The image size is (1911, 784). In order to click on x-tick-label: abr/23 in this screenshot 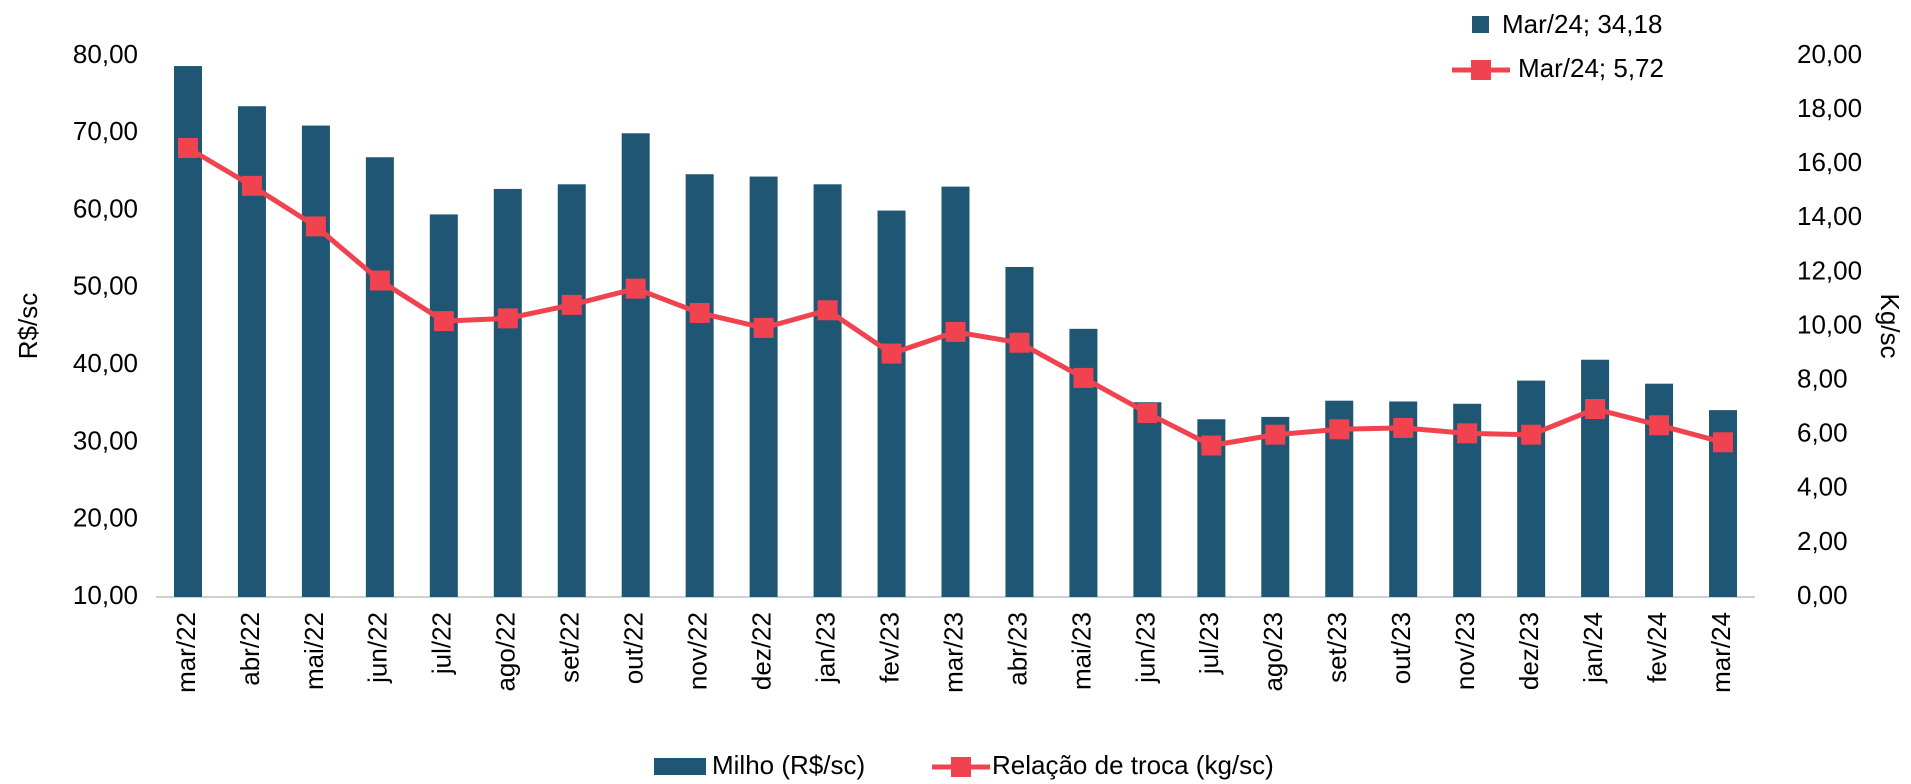, I will do `click(1017, 649)`.